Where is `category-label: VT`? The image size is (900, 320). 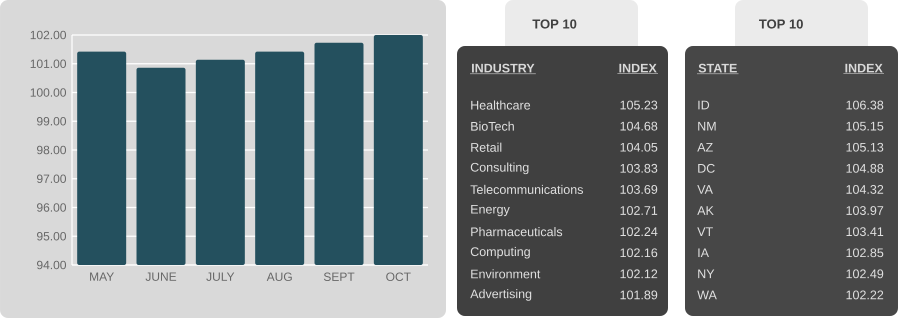 category-label: VT is located at coordinates (705, 231).